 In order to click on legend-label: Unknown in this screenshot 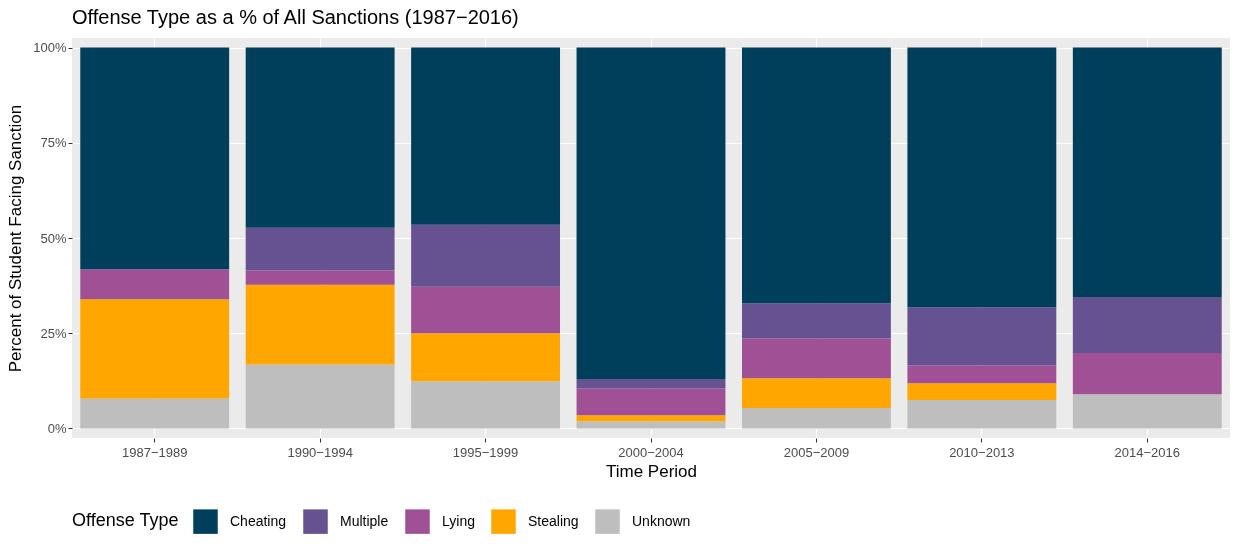, I will do `click(661, 520)`.